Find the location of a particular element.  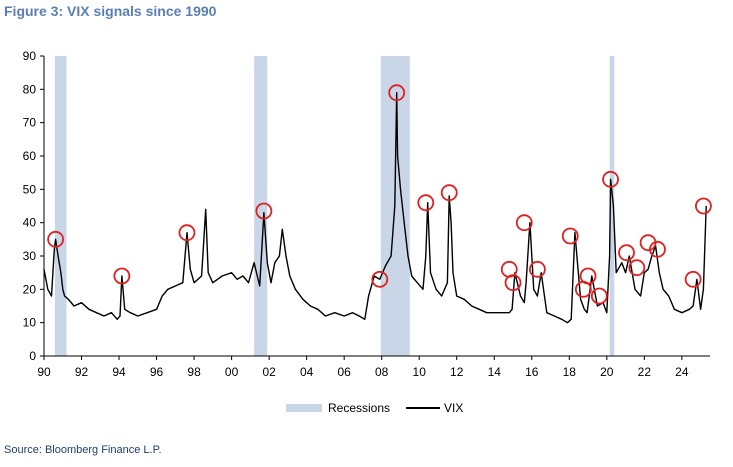

x-tick-label: 22 is located at coordinates (645, 372).